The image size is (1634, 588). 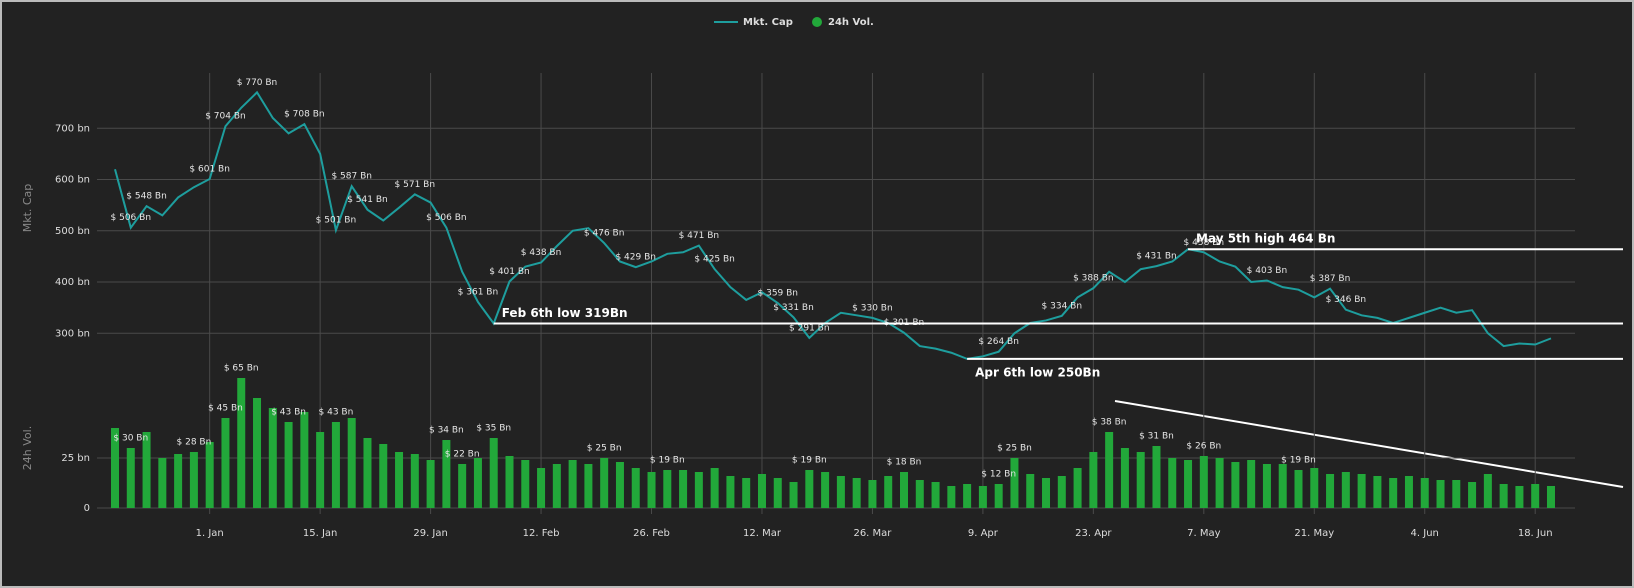 I want to click on data-label: $ 264 Bn, so click(x=998, y=342).